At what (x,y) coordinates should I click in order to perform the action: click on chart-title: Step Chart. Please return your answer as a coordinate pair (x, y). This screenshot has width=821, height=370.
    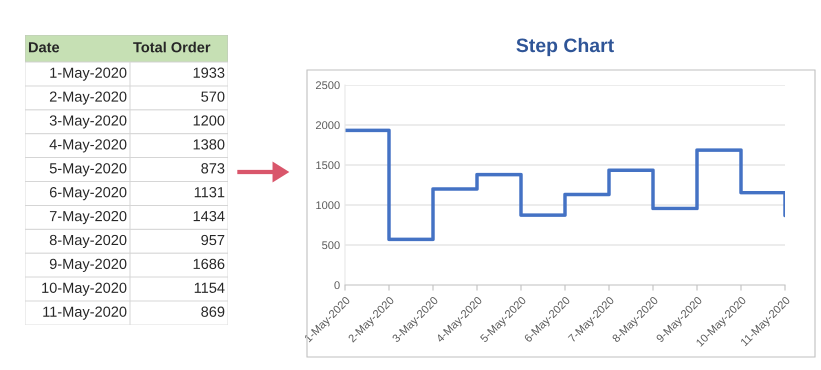
    Looking at the image, I should click on (565, 47).